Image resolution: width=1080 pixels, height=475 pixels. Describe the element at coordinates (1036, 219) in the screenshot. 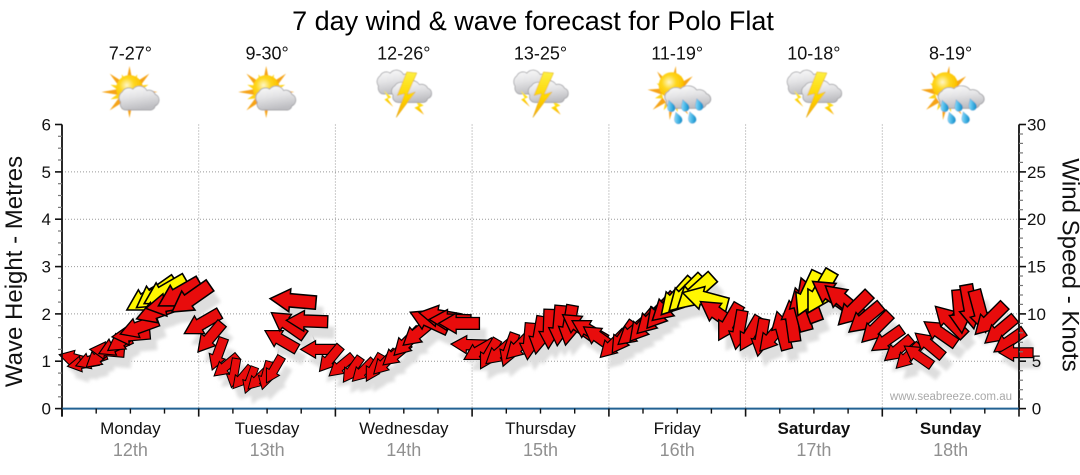

I see `svg-text: 20` at that location.